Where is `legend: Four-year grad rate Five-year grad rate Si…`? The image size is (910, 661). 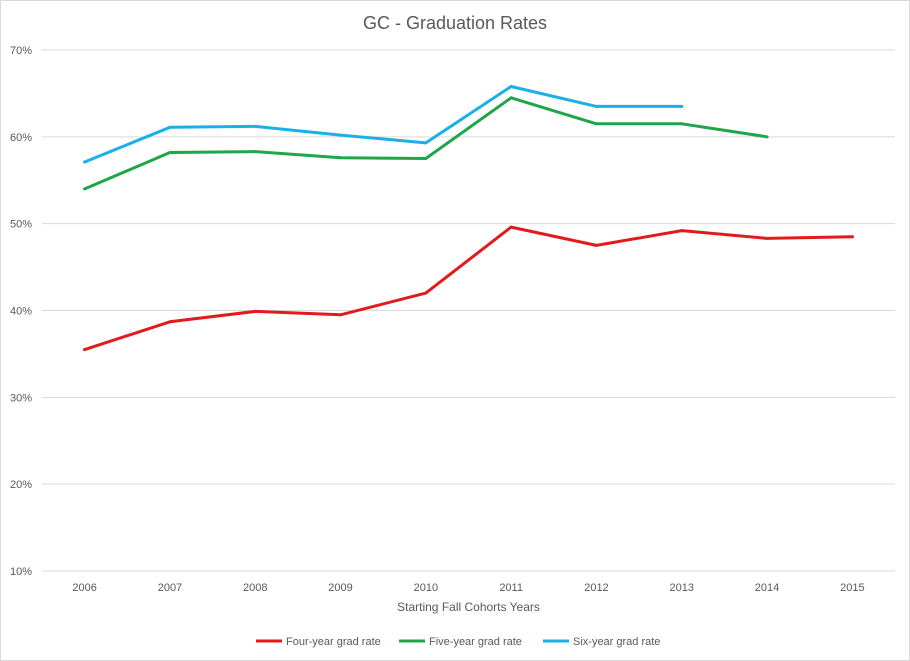
legend: Four-year grad rate Five-year grad rate Si… is located at coordinates (458, 642).